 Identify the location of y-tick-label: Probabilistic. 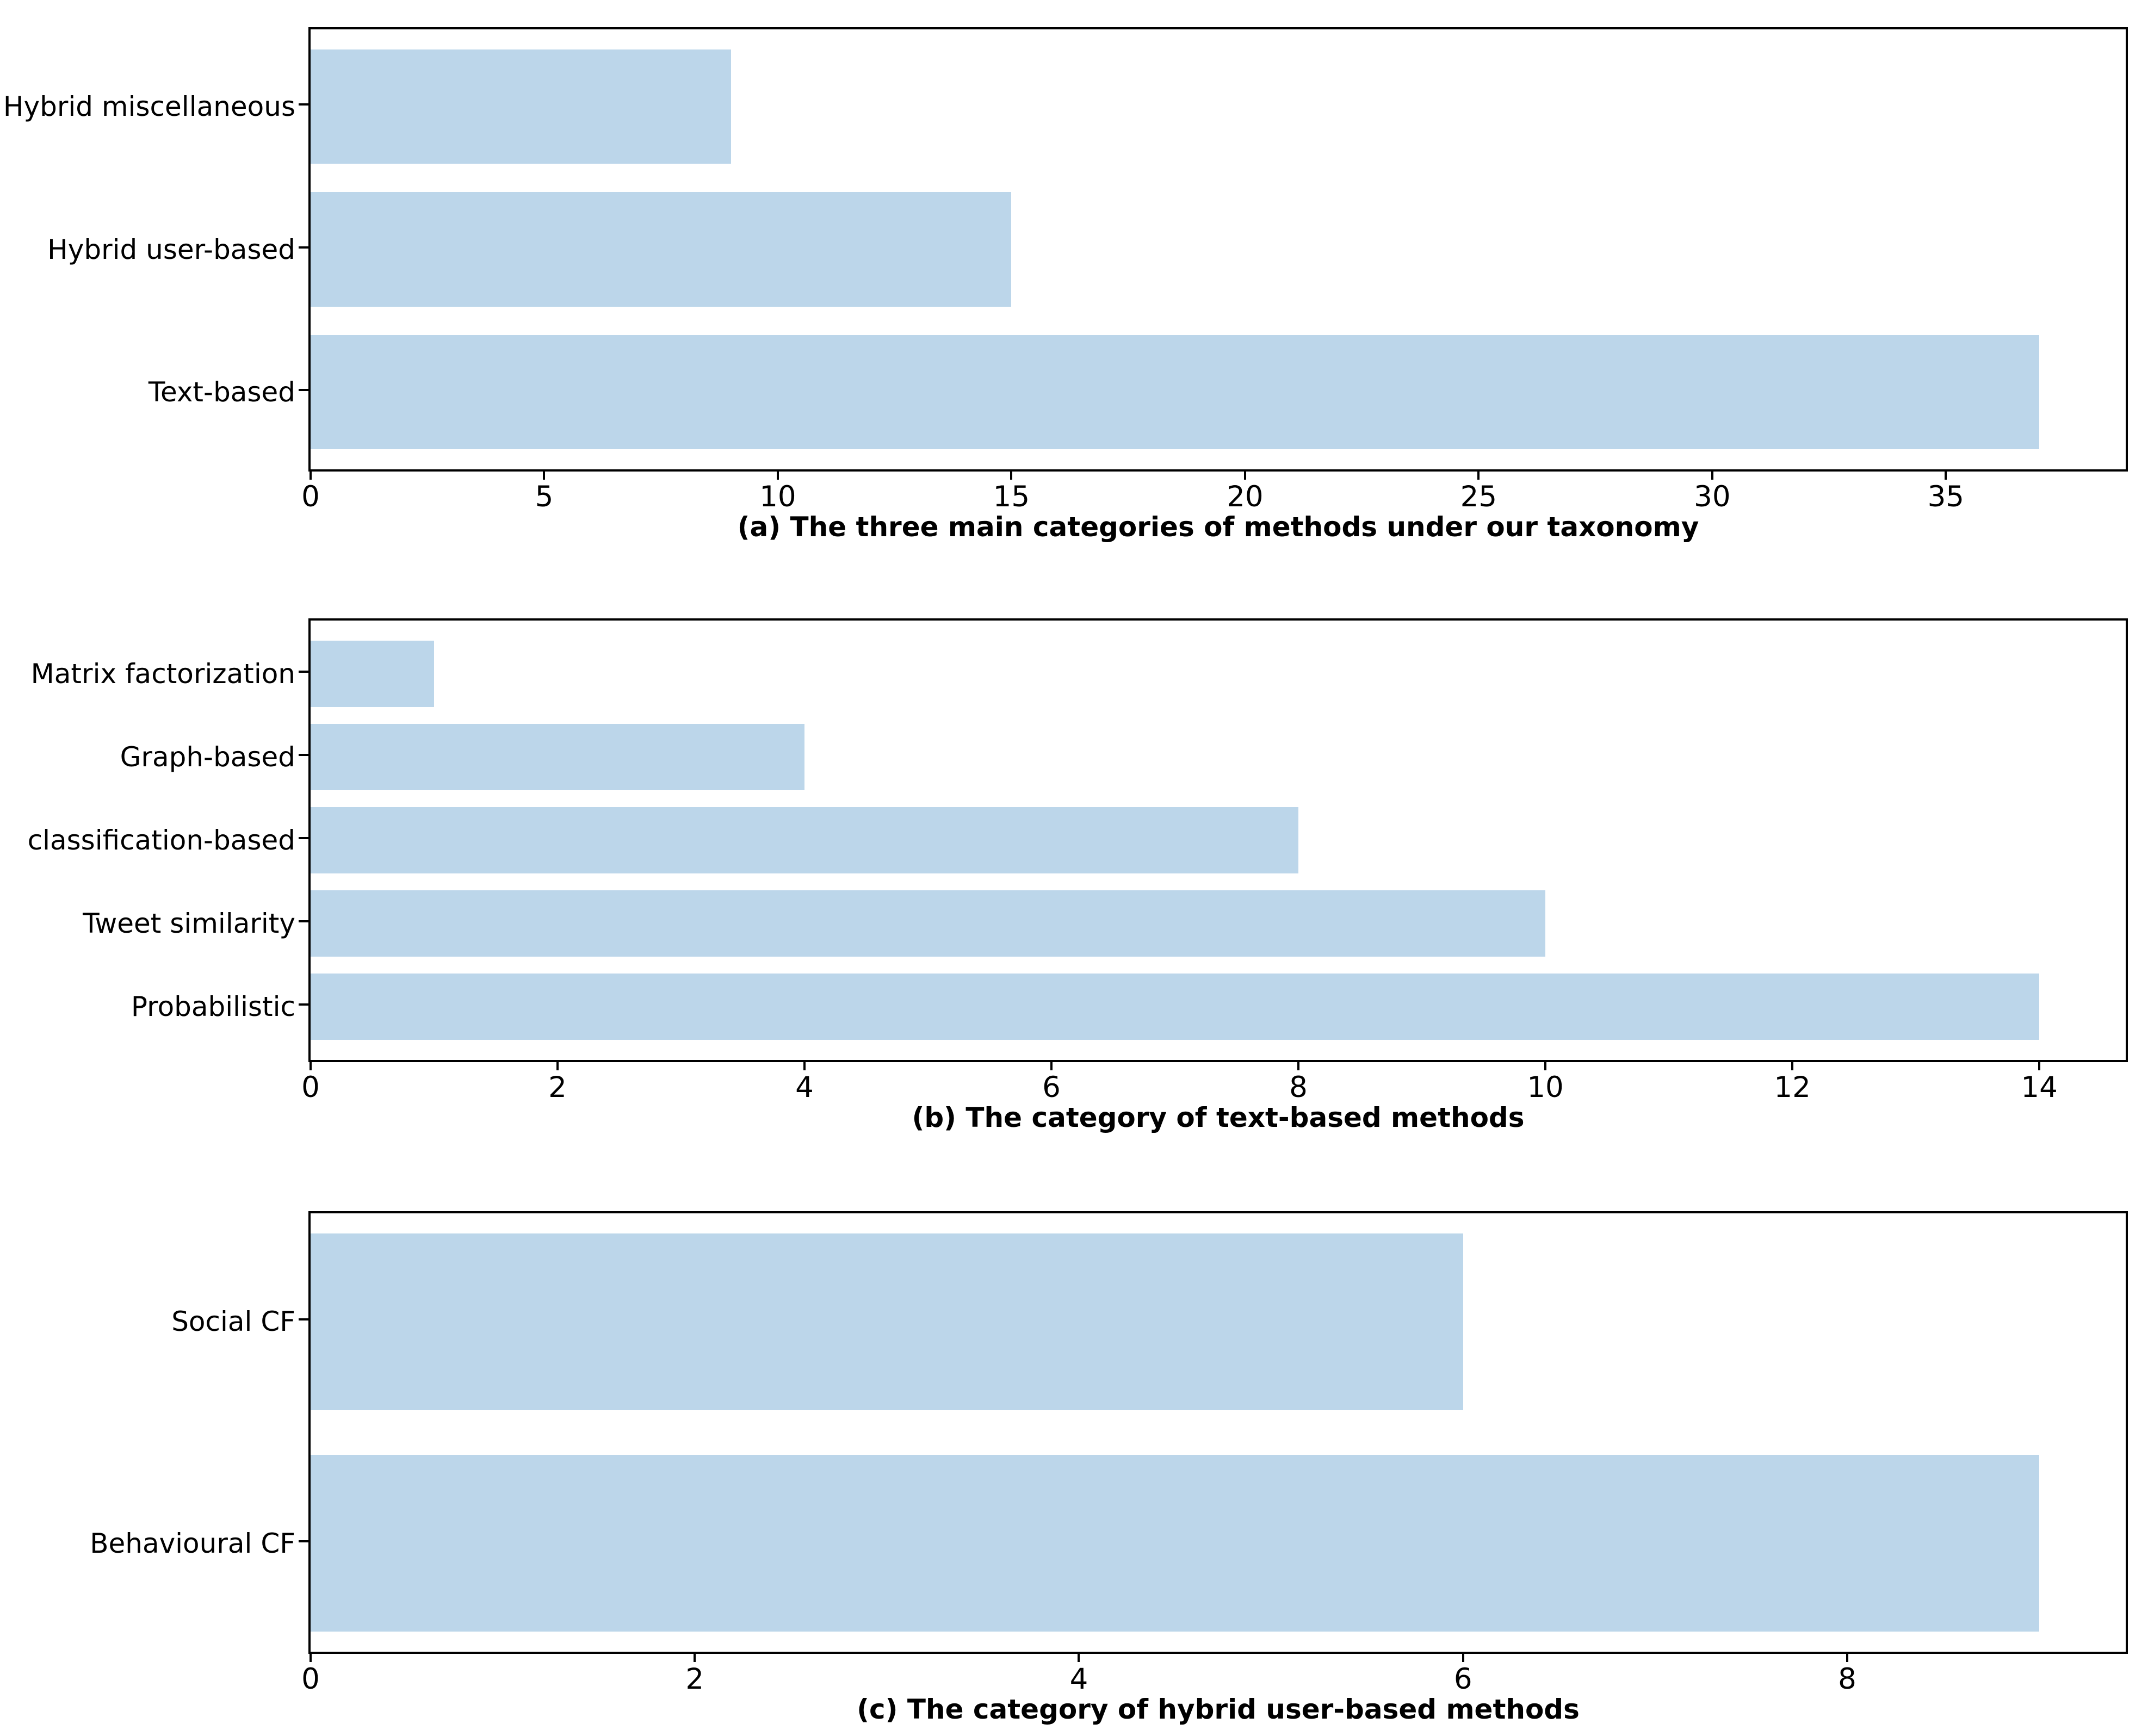
(213, 1007).